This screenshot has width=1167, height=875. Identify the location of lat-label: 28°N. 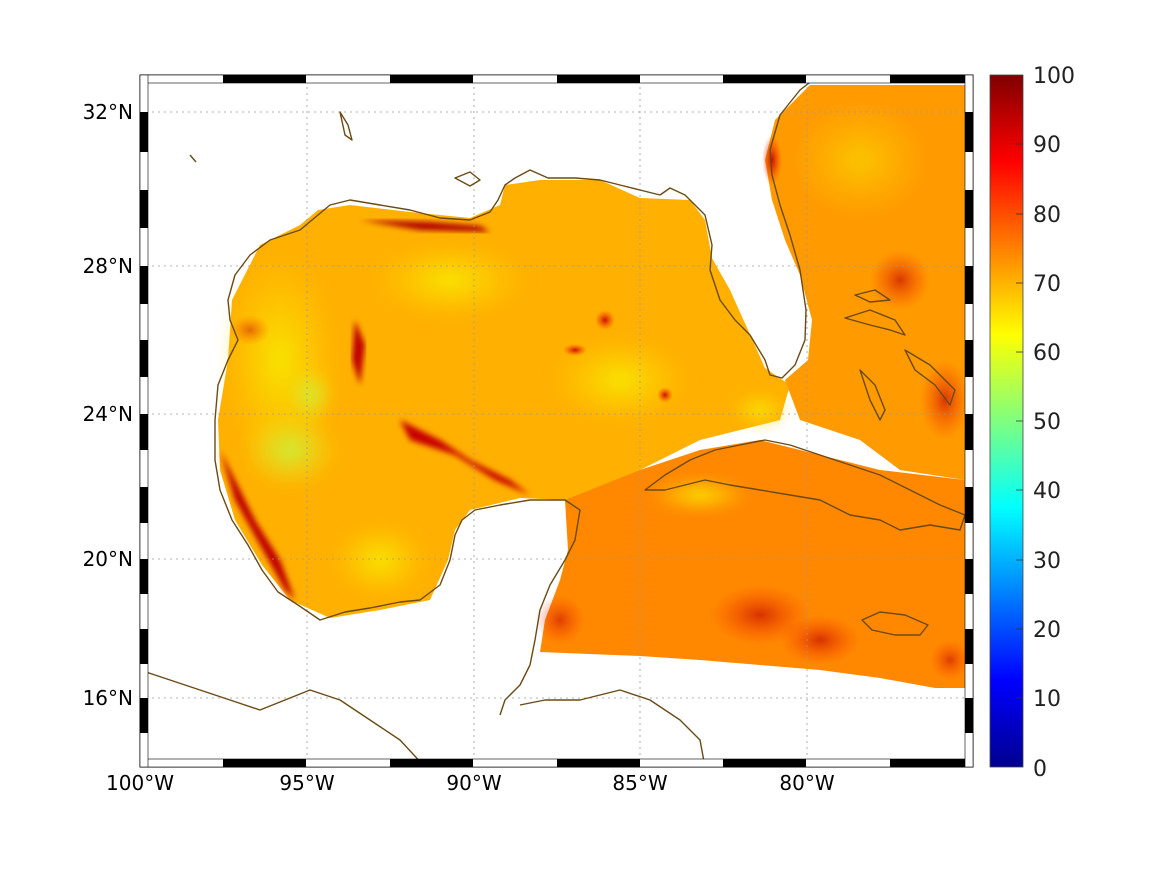
(108, 266).